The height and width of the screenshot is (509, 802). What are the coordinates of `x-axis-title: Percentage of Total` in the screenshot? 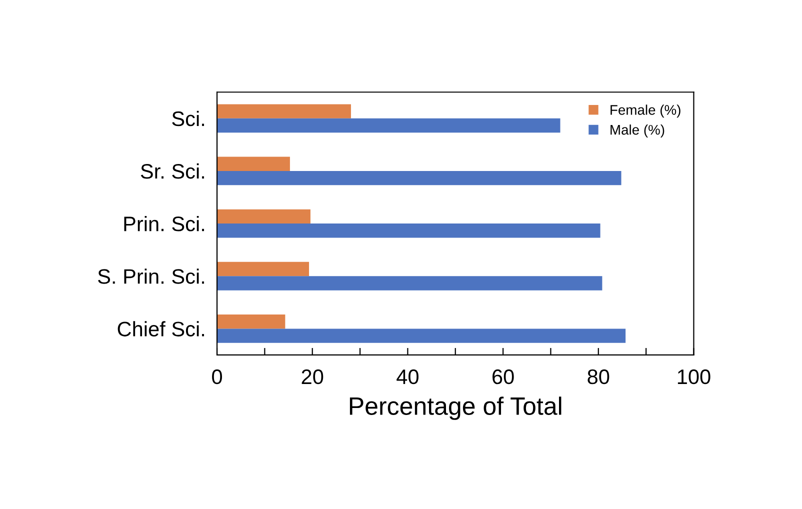 It's located at (456, 408).